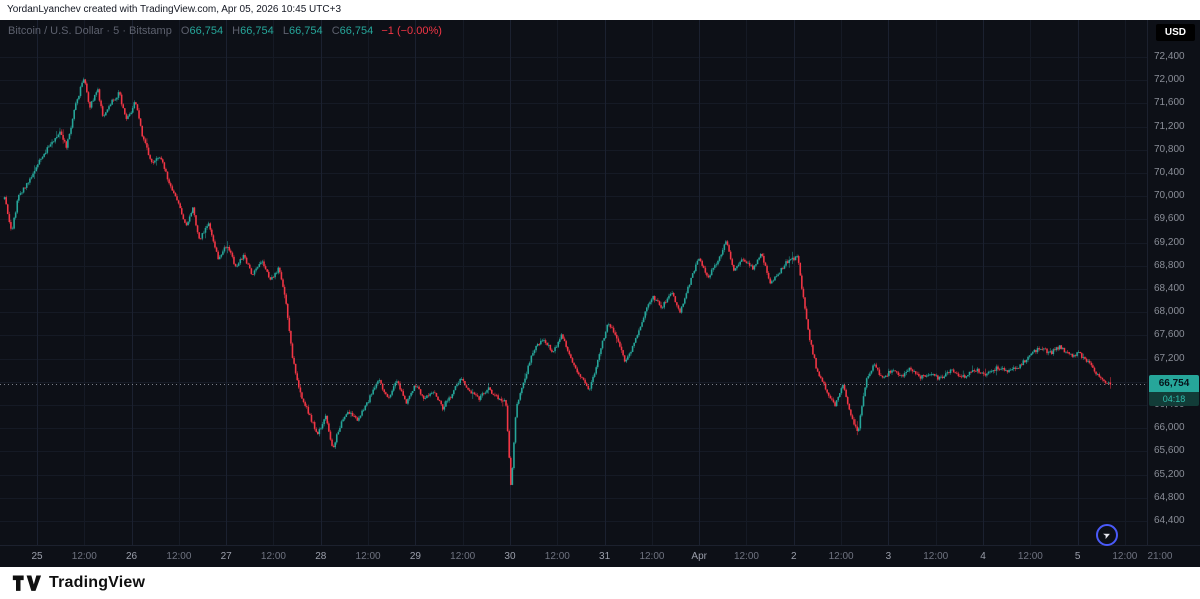 The image size is (1200, 599). What do you see at coordinates (97, 582) in the screenshot?
I see `brand-name: TradingView` at bounding box center [97, 582].